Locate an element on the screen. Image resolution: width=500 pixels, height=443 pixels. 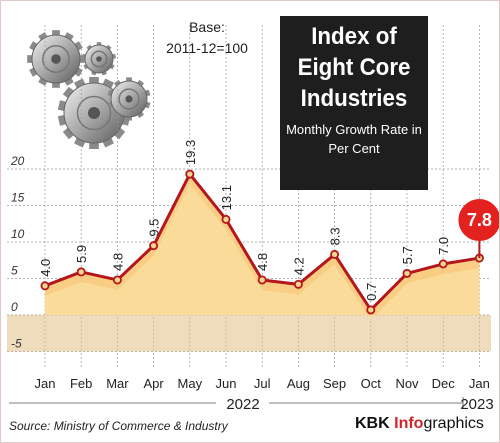
value-label: 4.0 is located at coordinates (45, 268).